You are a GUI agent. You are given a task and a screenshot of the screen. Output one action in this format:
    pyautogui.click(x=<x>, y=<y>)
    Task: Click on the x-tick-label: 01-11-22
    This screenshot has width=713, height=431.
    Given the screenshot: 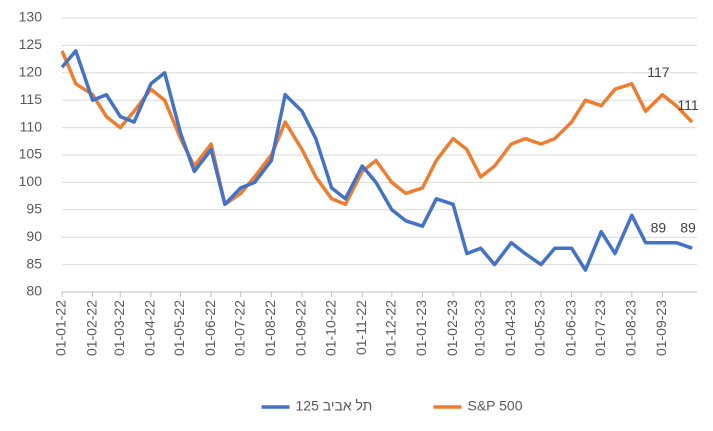 What is the action you would take?
    pyautogui.click(x=361, y=327)
    